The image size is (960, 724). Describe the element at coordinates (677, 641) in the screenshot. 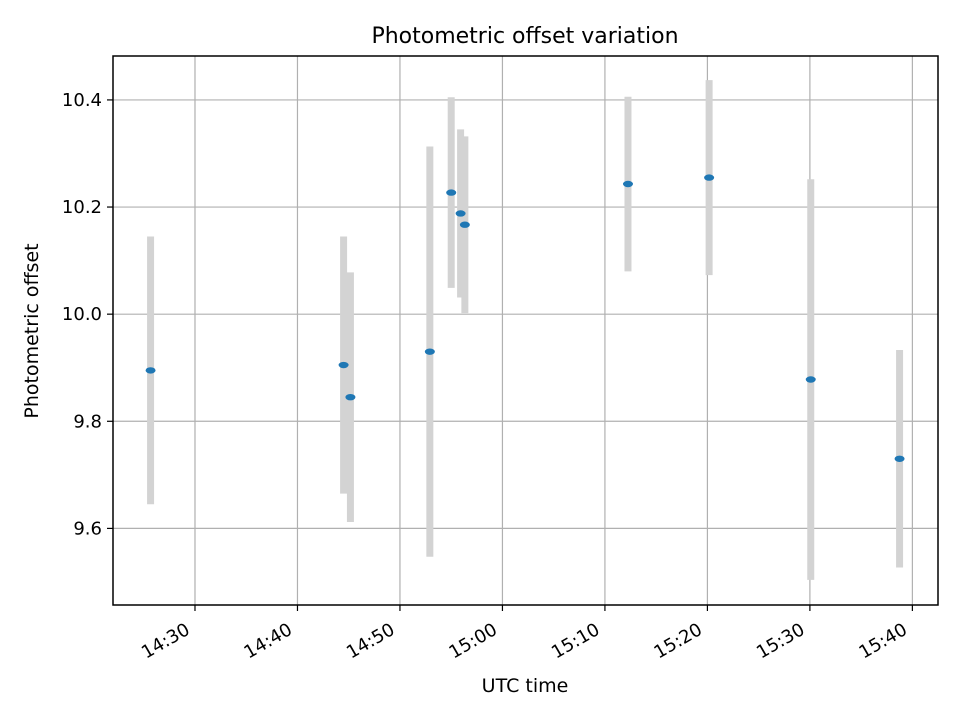

I see `x-tick-label: 15:20` at that location.